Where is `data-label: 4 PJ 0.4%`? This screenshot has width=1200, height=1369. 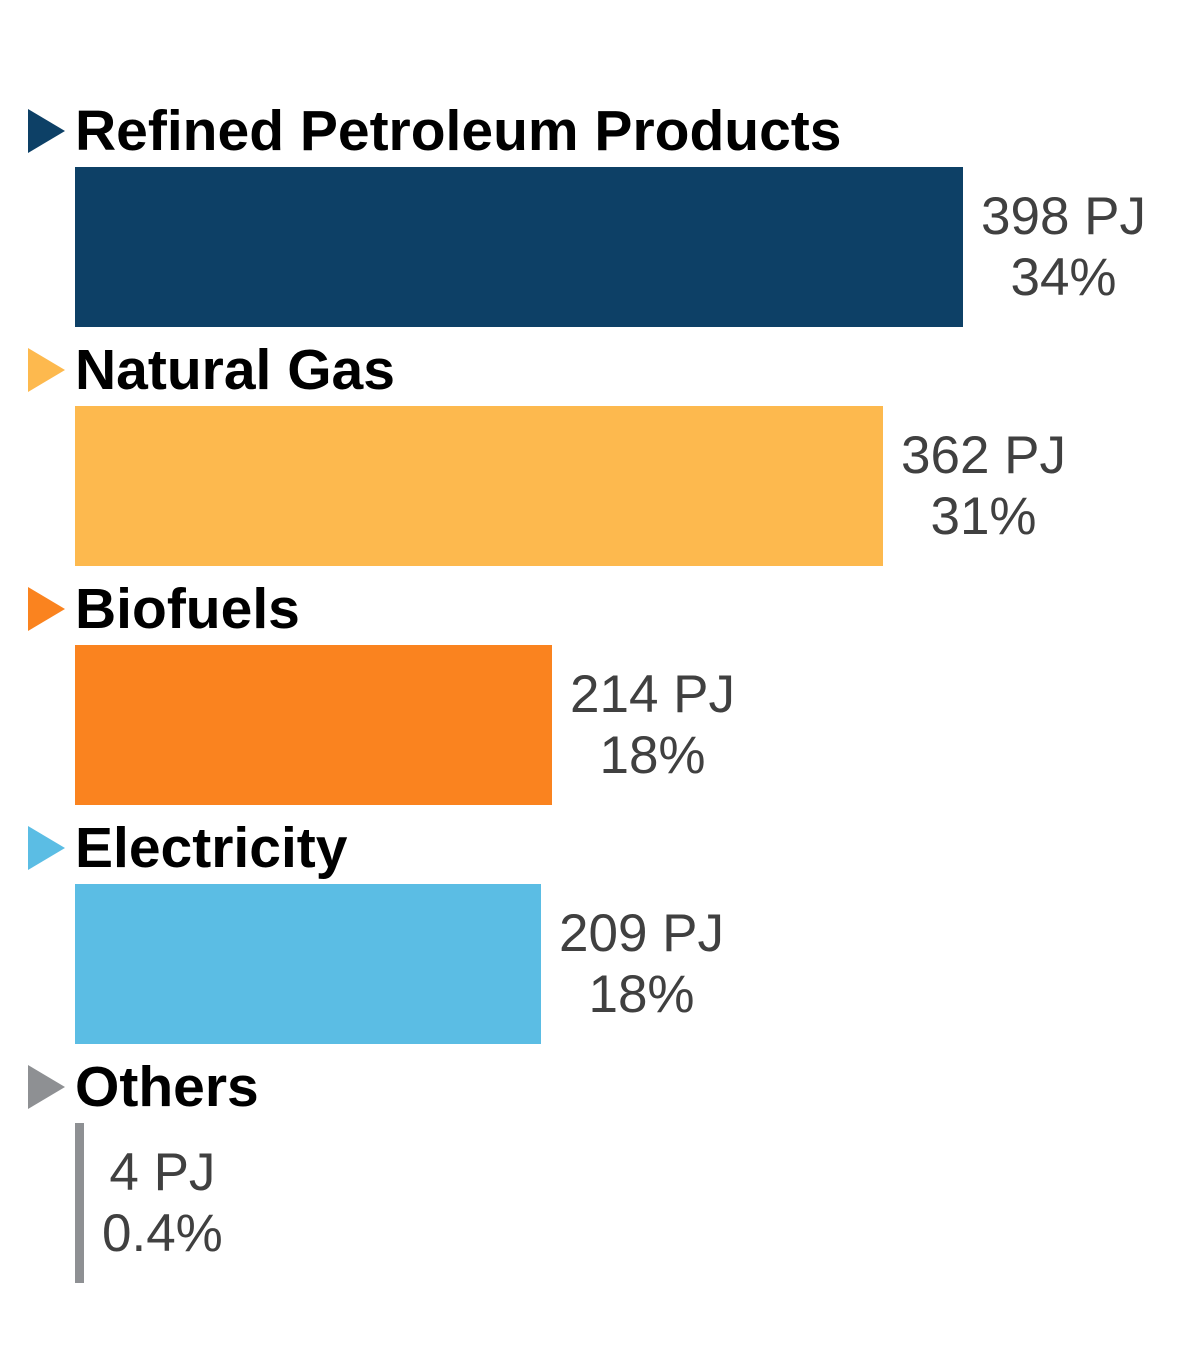 data-label: 4 PJ 0.4% is located at coordinates (162, 1203).